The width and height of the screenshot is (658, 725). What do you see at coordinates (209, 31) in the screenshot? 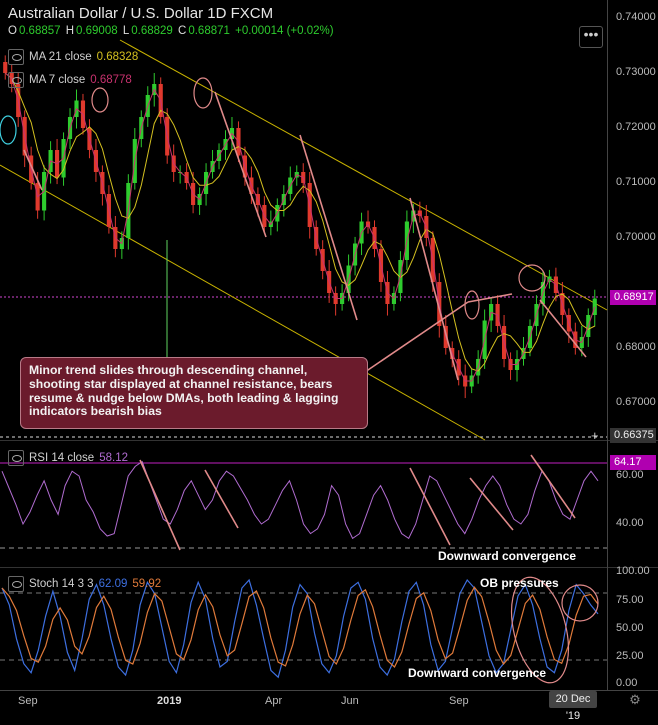
I see `close-value: 0.68871` at bounding box center [209, 31].